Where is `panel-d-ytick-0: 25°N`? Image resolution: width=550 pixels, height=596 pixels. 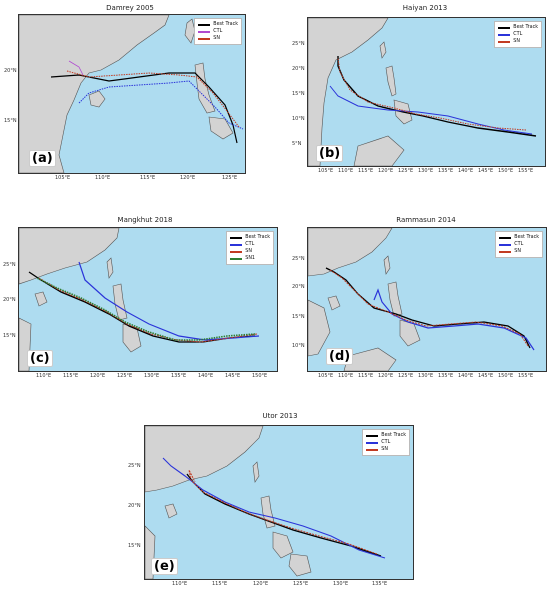
panel-d-ytick-0: 25°N is located at coordinates (298, 259).